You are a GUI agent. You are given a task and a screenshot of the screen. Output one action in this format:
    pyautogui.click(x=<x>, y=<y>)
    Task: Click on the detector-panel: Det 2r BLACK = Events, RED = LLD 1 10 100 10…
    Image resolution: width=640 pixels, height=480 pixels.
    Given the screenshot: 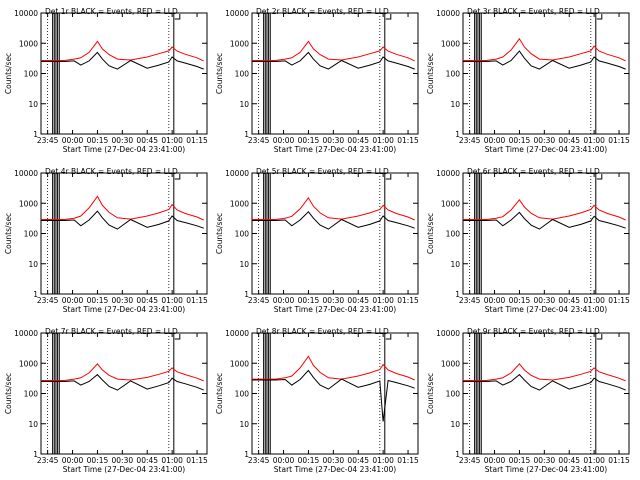 What is the action you would take?
    pyautogui.click(x=317, y=80)
    